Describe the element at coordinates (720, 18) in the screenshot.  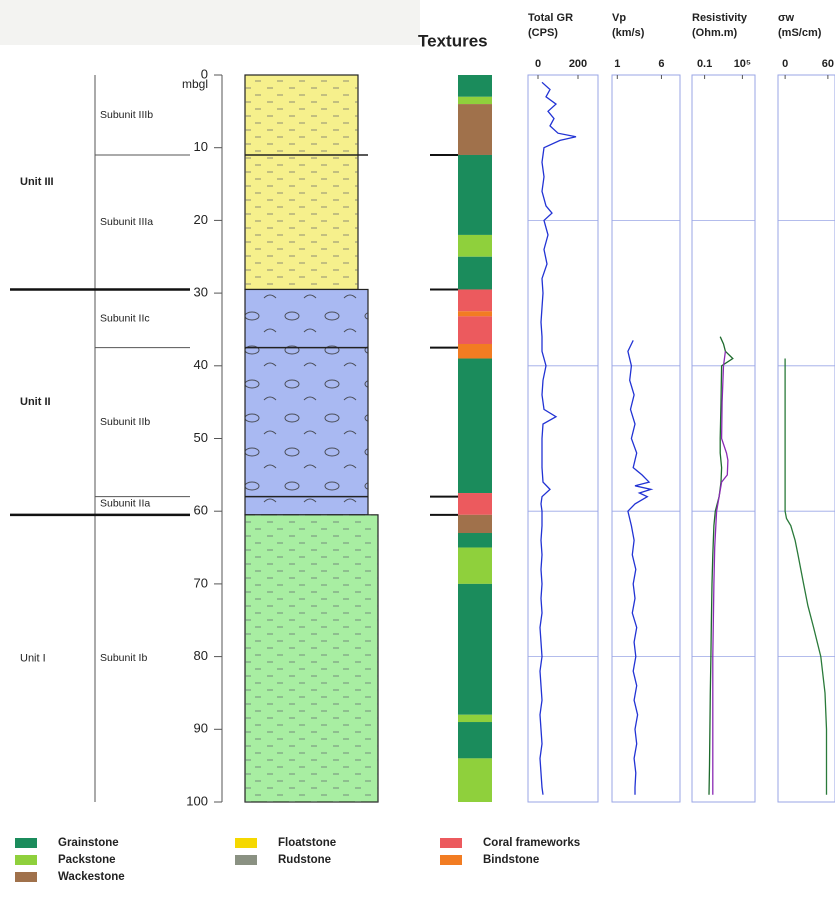
I see `track-title: Resistivity` at that location.